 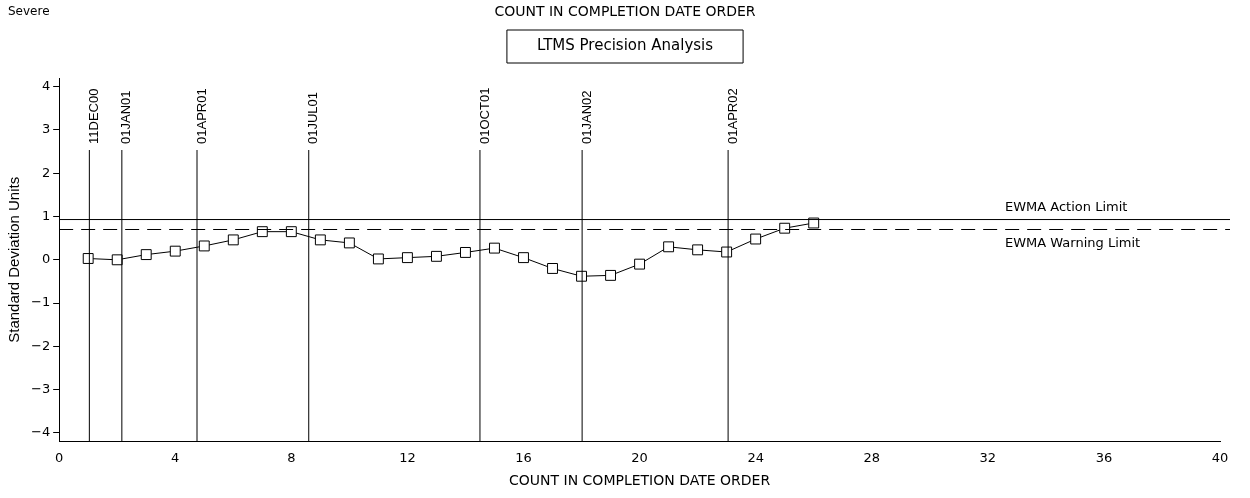 What do you see at coordinates (639, 457) in the screenshot?
I see `x-tick-label: 20` at bounding box center [639, 457].